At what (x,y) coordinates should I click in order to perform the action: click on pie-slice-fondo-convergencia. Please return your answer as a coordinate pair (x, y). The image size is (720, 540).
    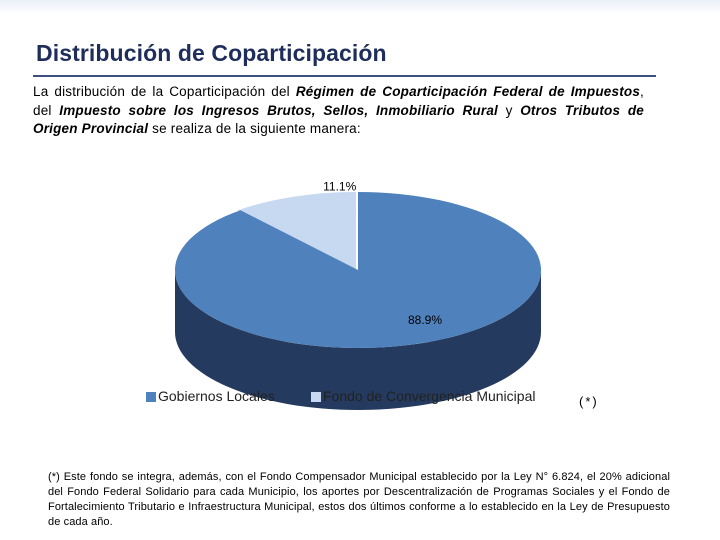
    Looking at the image, I should click on (297, 231).